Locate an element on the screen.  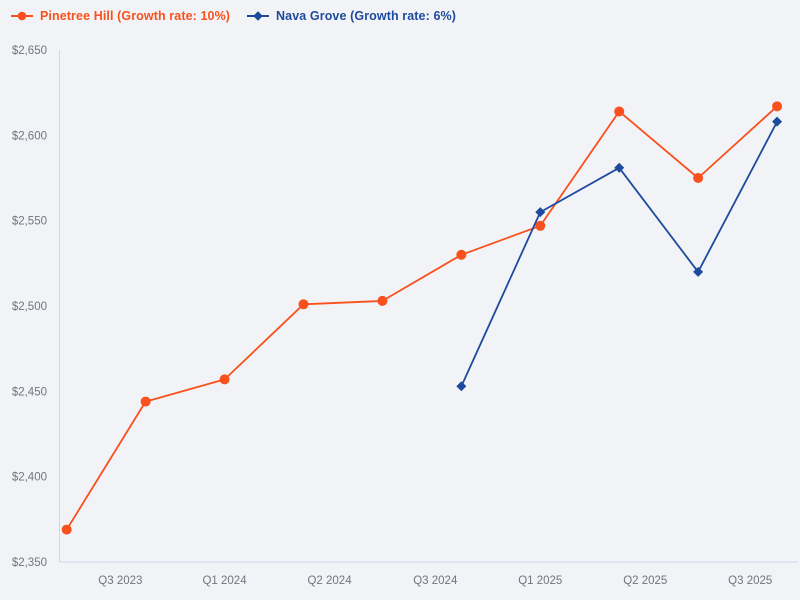
legend-item-pinetree-hill: Pinetree Hill (Growth rate: 10%) is located at coordinates (120, 16).